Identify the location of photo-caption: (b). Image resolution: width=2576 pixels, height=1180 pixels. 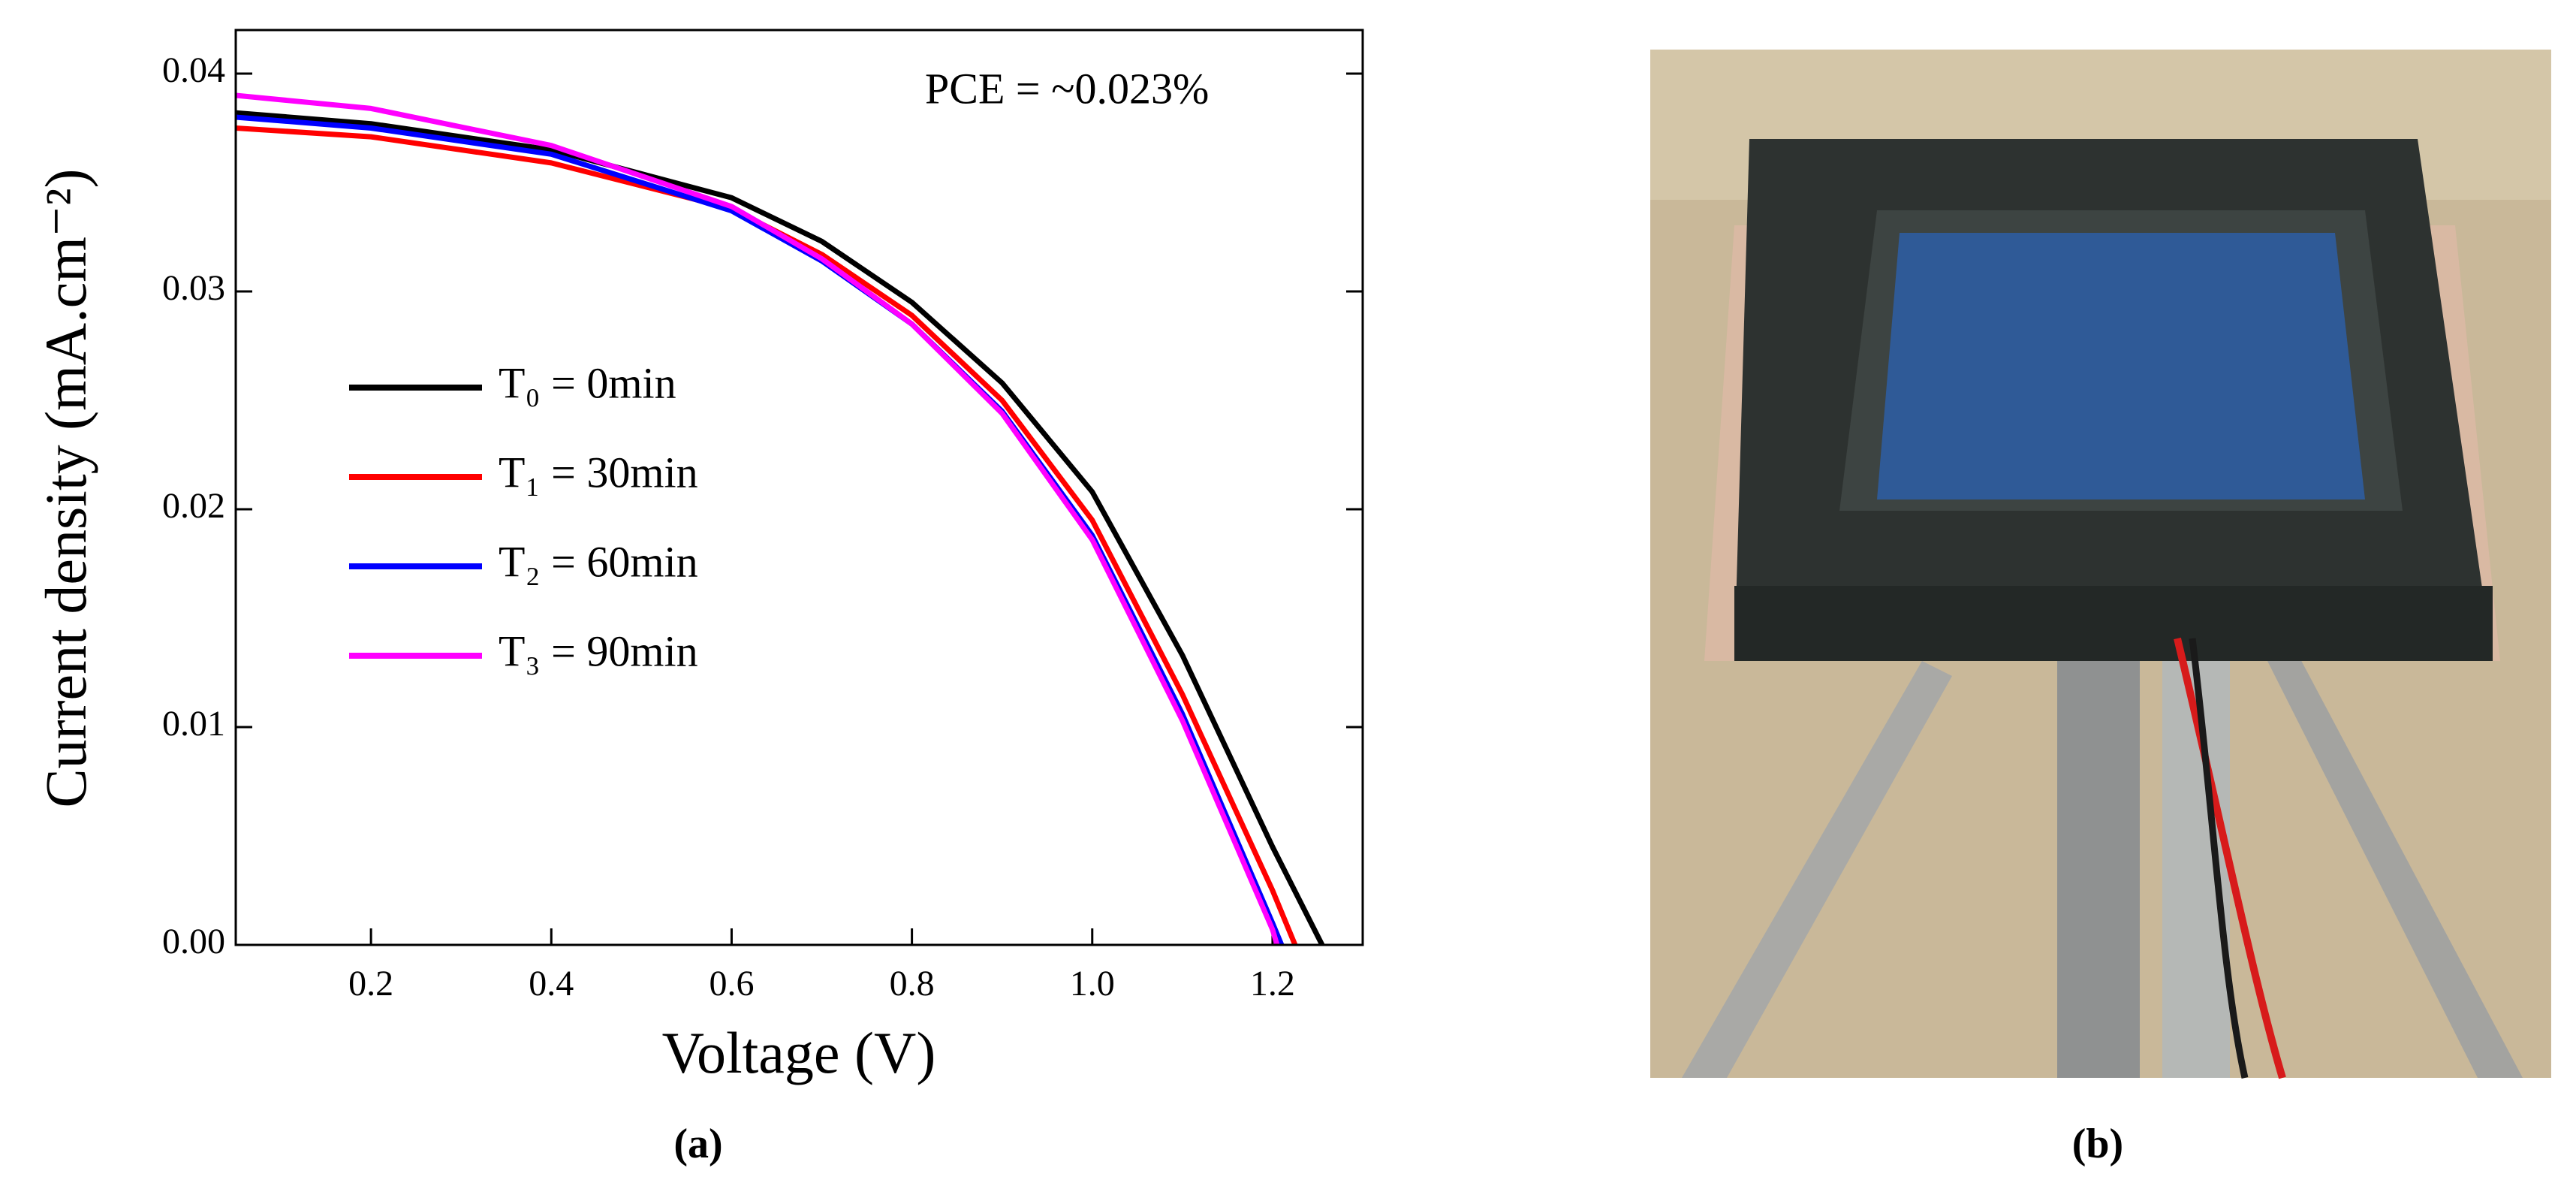
(2097, 1144).